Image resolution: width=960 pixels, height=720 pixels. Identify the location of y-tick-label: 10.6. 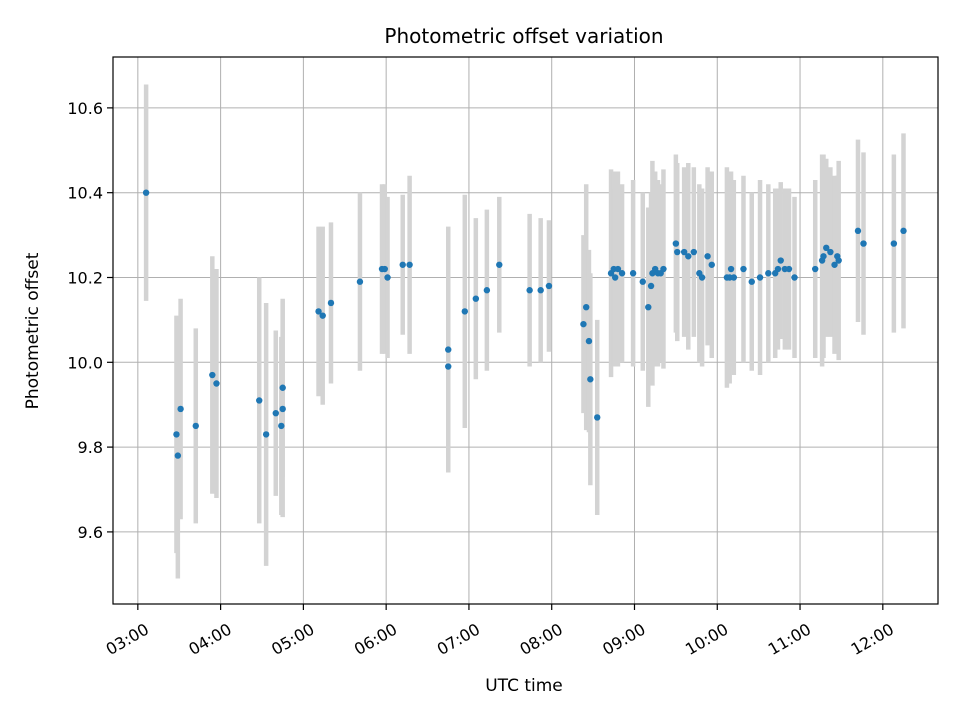
(85, 108).